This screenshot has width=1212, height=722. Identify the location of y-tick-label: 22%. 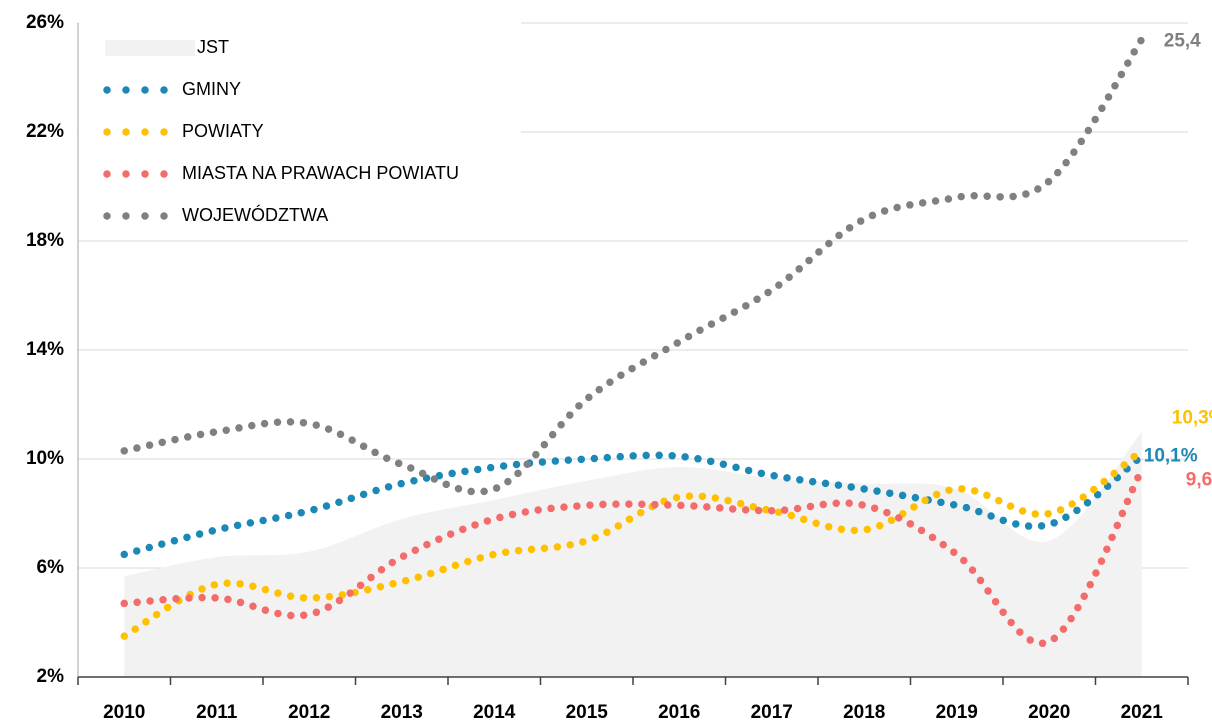
(45, 131).